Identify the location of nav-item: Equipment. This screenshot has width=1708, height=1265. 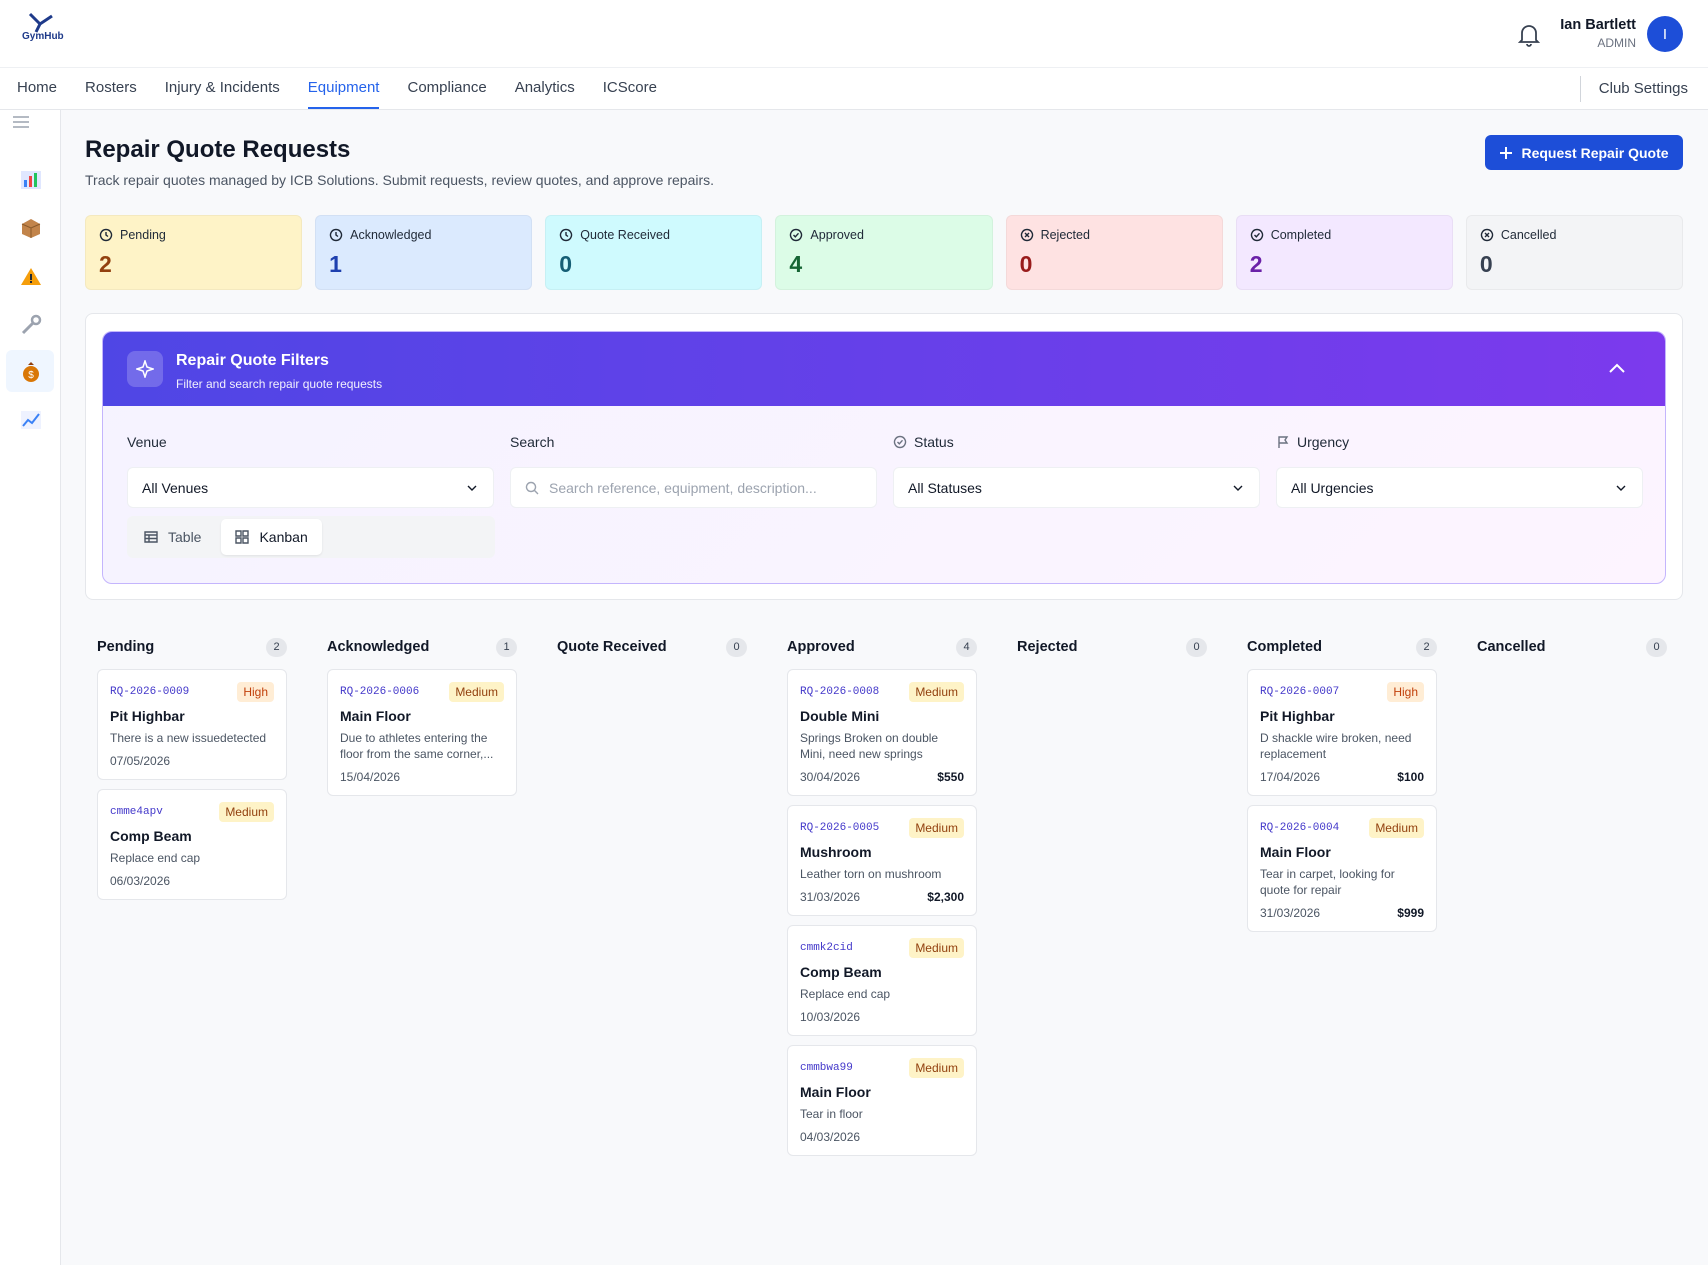
(343, 88).